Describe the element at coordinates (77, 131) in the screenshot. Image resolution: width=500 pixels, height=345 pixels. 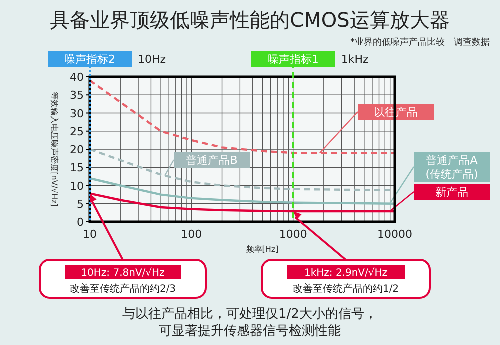
I see `y-tick-label: 25` at that location.